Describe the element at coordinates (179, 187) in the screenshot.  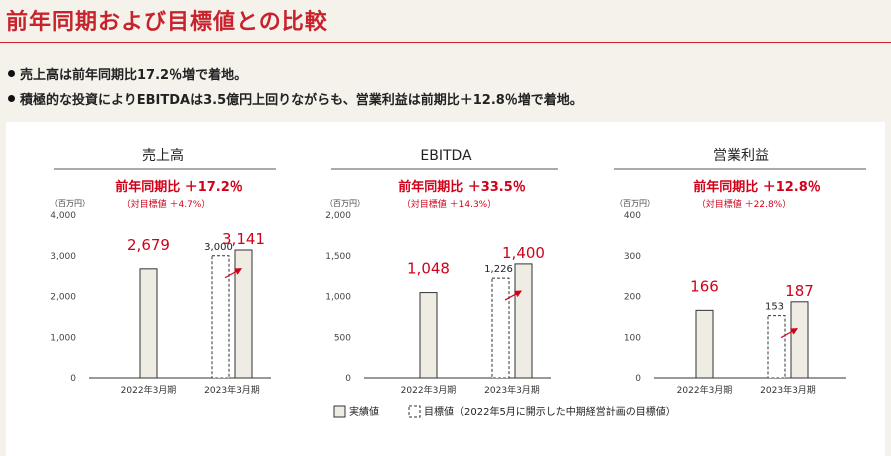
I see `growth-label: 前年同期比 ＋17.2％` at that location.